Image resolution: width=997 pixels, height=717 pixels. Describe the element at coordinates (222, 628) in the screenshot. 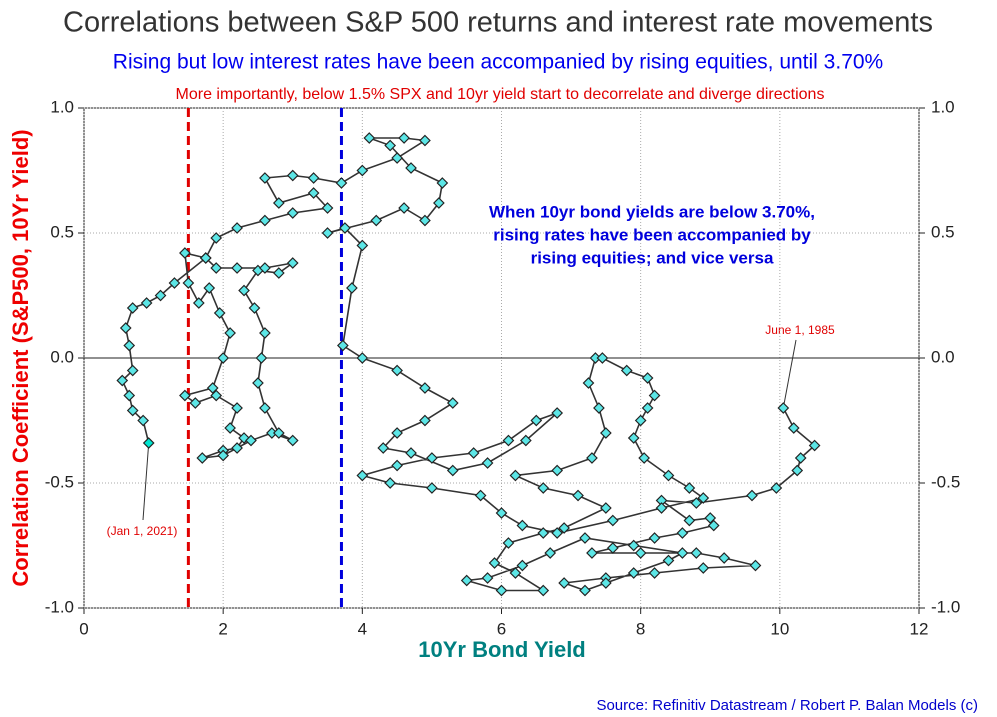

I see `x-tick-label: 2` at that location.